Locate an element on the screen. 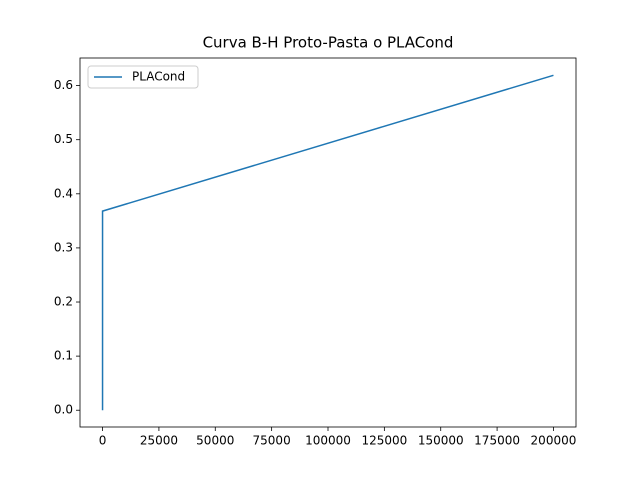 The height and width of the screenshot is (480, 640). legend-box is located at coordinates (143, 77).